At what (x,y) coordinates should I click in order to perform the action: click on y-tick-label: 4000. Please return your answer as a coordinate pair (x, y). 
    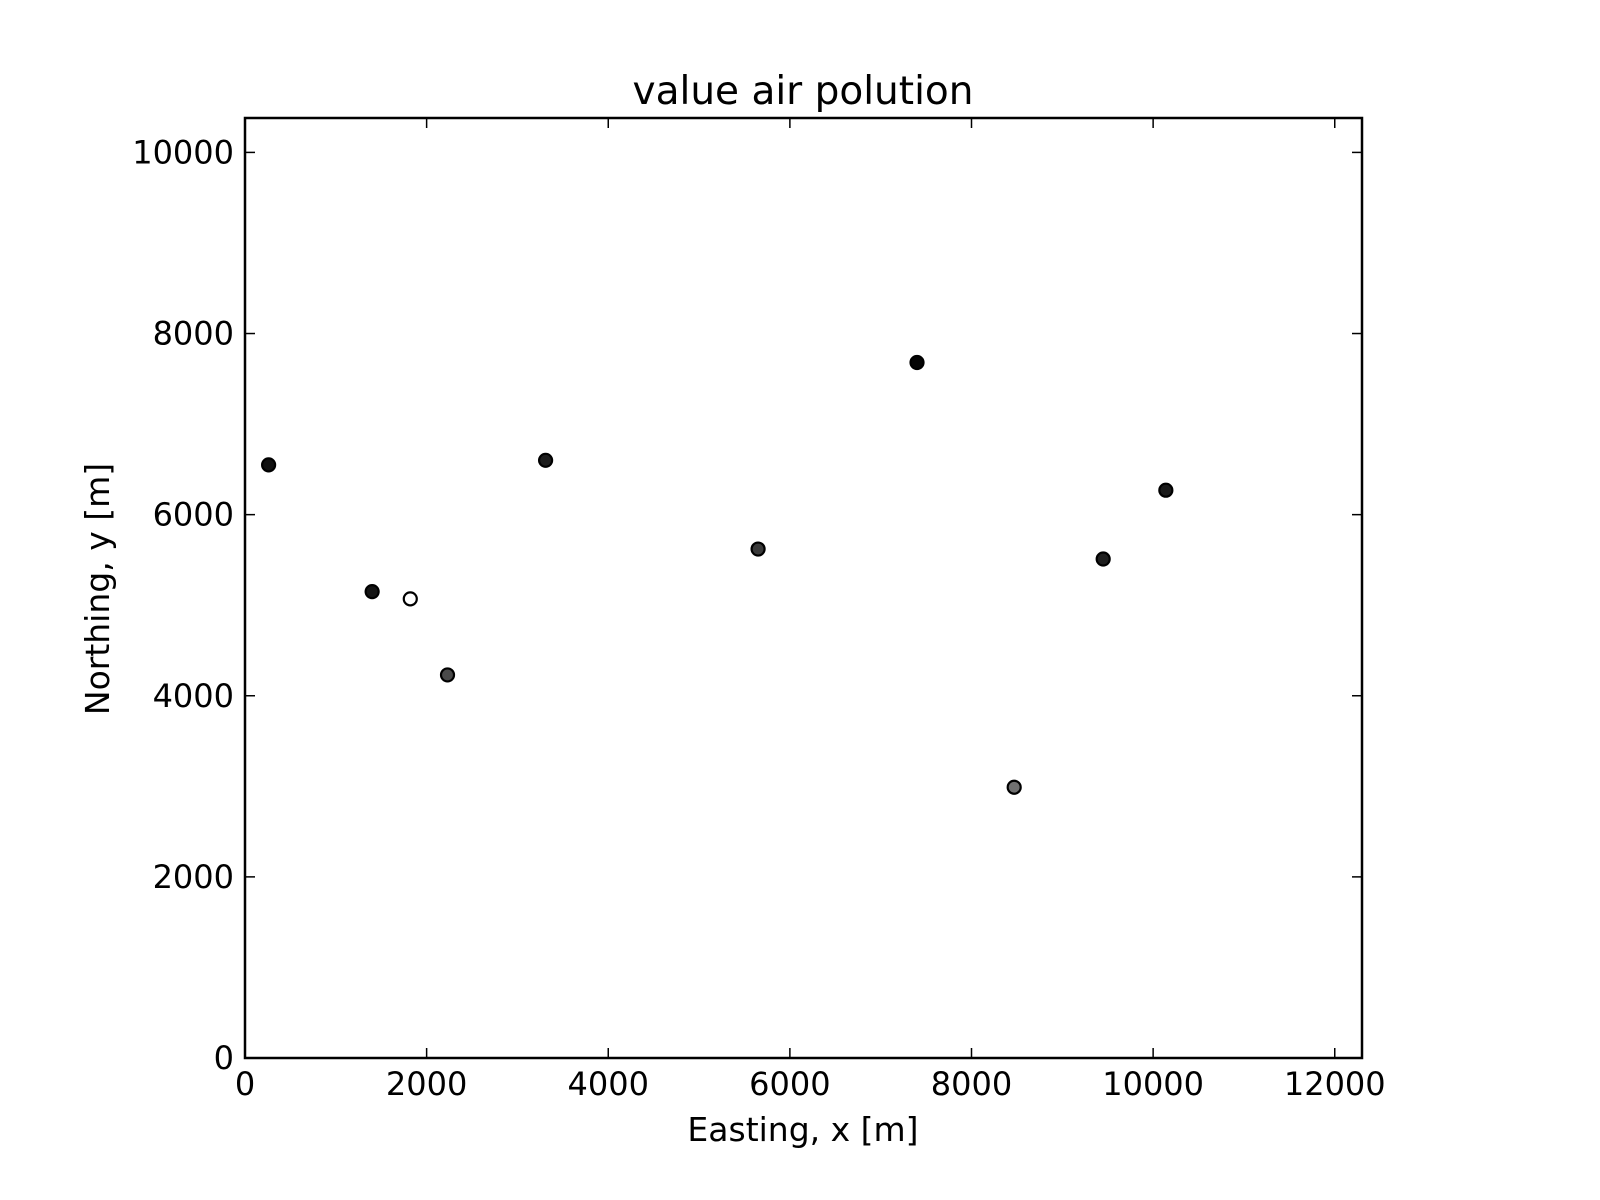
    Looking at the image, I should click on (193, 696).